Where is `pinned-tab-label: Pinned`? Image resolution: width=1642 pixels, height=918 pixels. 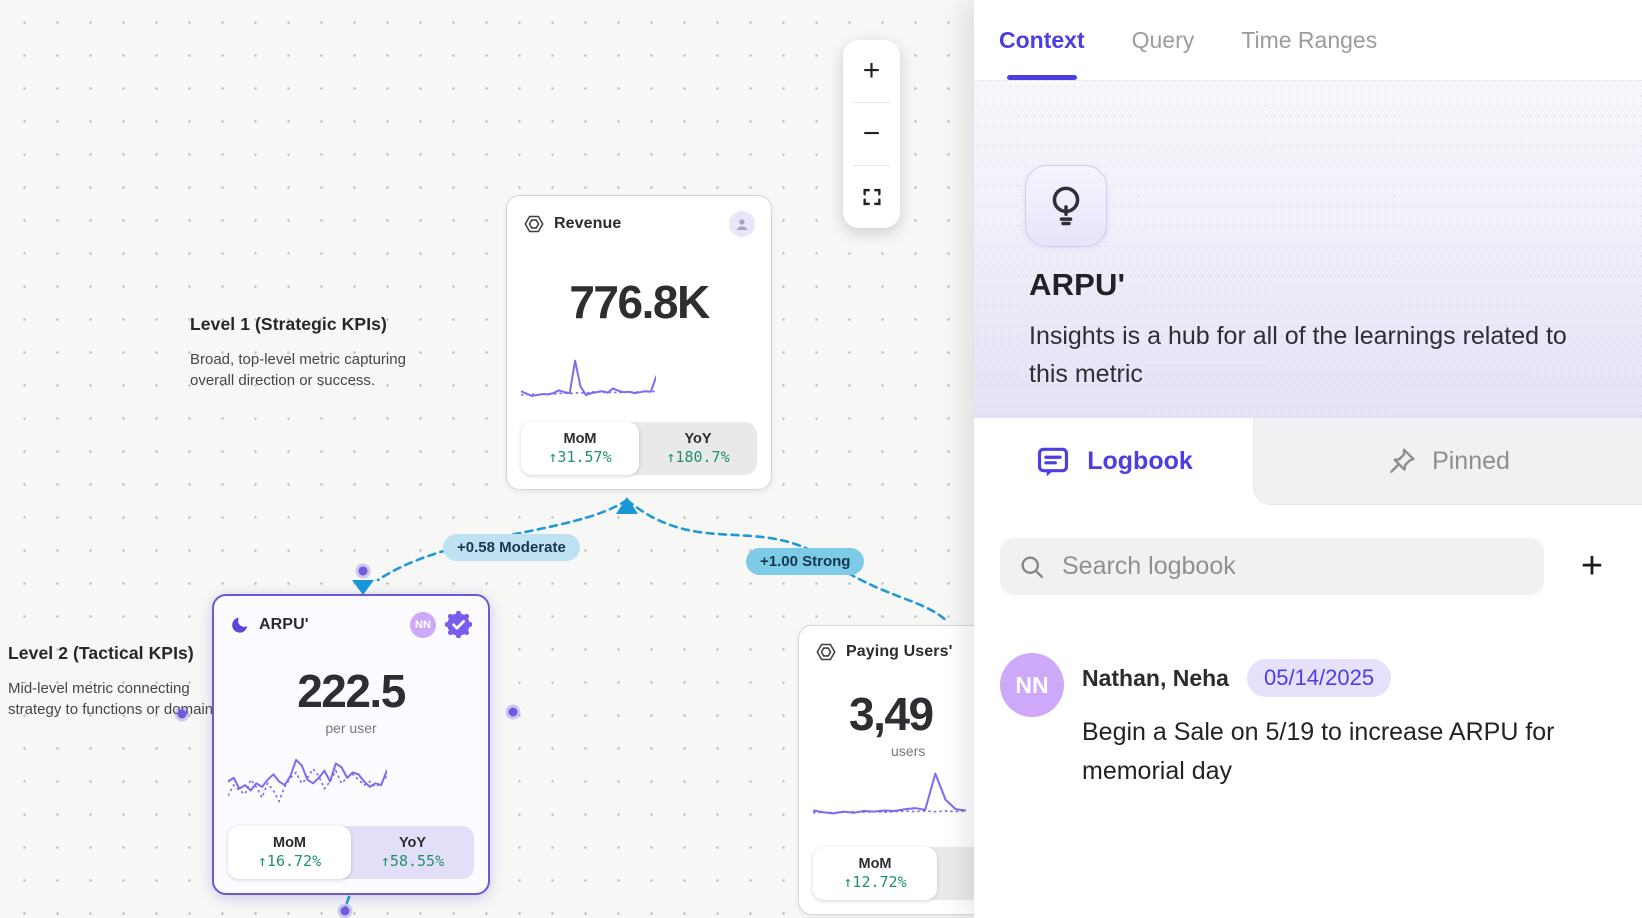
pinned-tab-label: Pinned is located at coordinates (1471, 460).